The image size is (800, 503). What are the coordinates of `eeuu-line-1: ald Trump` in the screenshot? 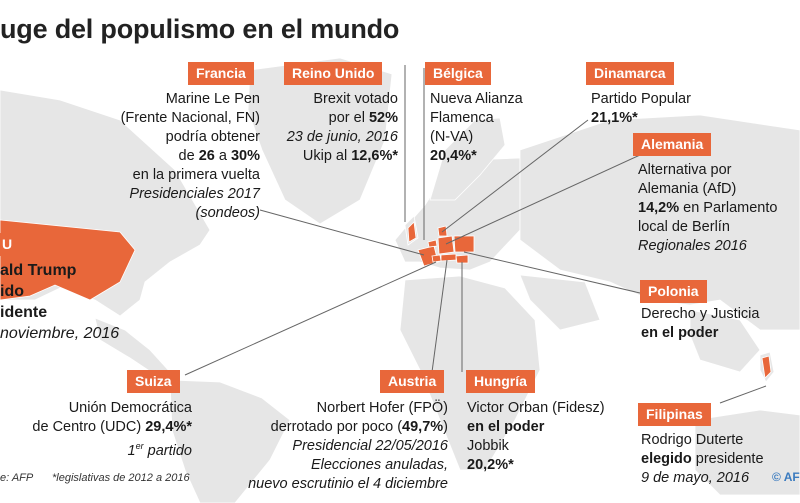 It's located at (38, 270).